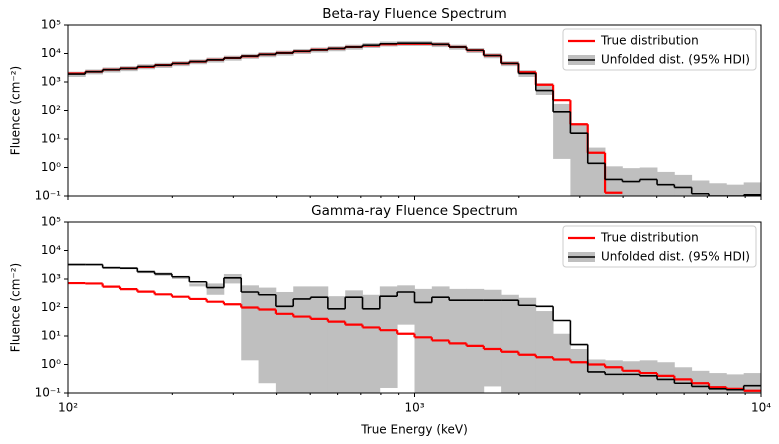 The image size is (779, 444). Describe the element at coordinates (68, 408) in the screenshot. I see `x-tick-label: 10²` at that location.